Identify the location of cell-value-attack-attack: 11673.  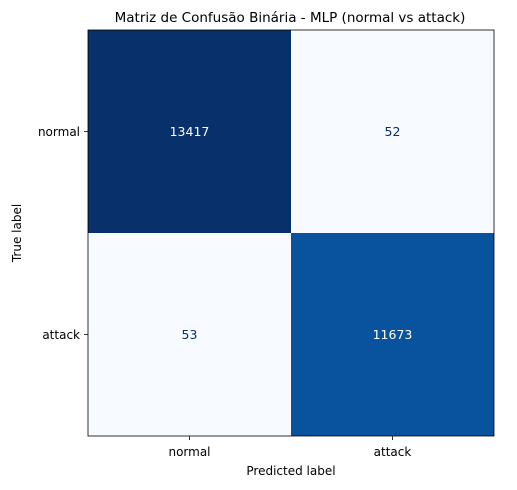
(393, 334).